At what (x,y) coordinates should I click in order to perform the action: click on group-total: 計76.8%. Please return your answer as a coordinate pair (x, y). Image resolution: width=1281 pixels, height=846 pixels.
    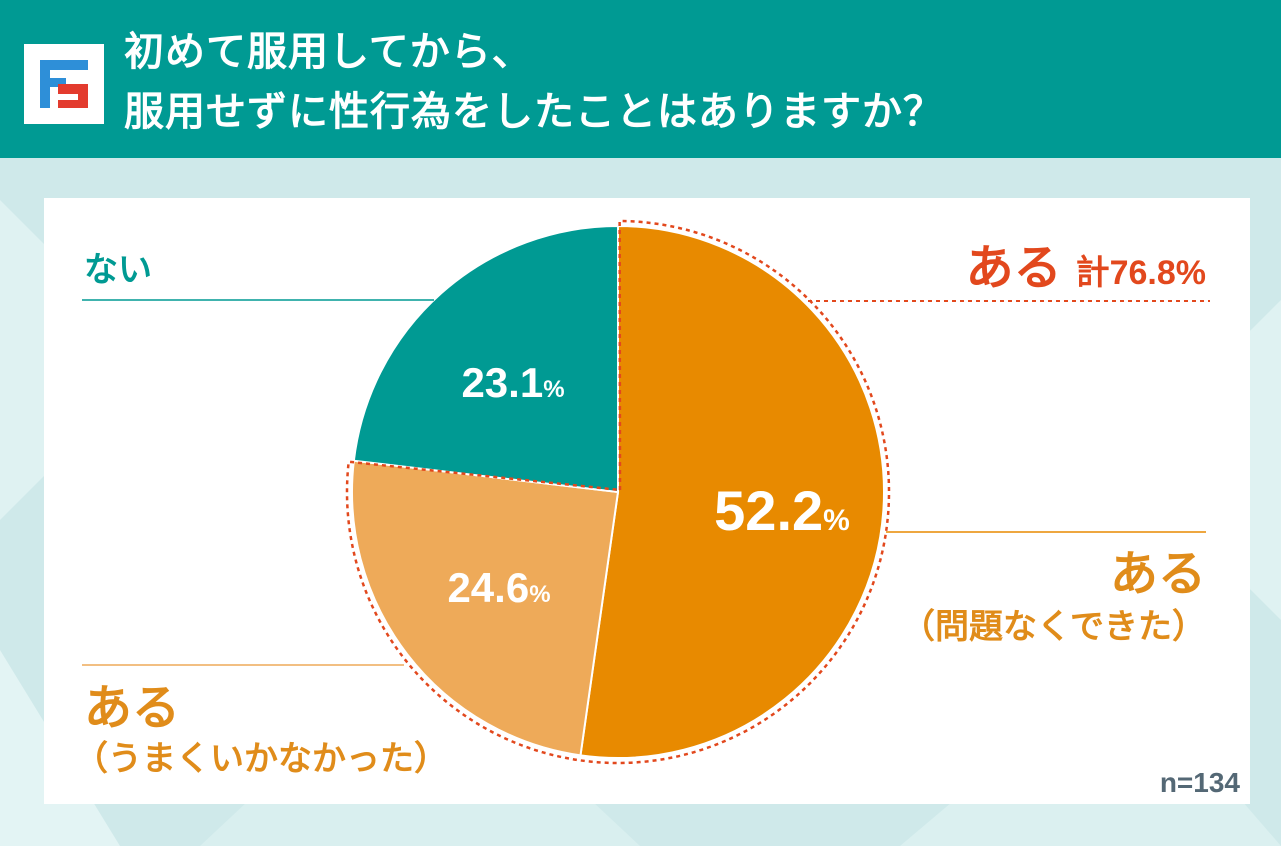
    Looking at the image, I should click on (1141, 273).